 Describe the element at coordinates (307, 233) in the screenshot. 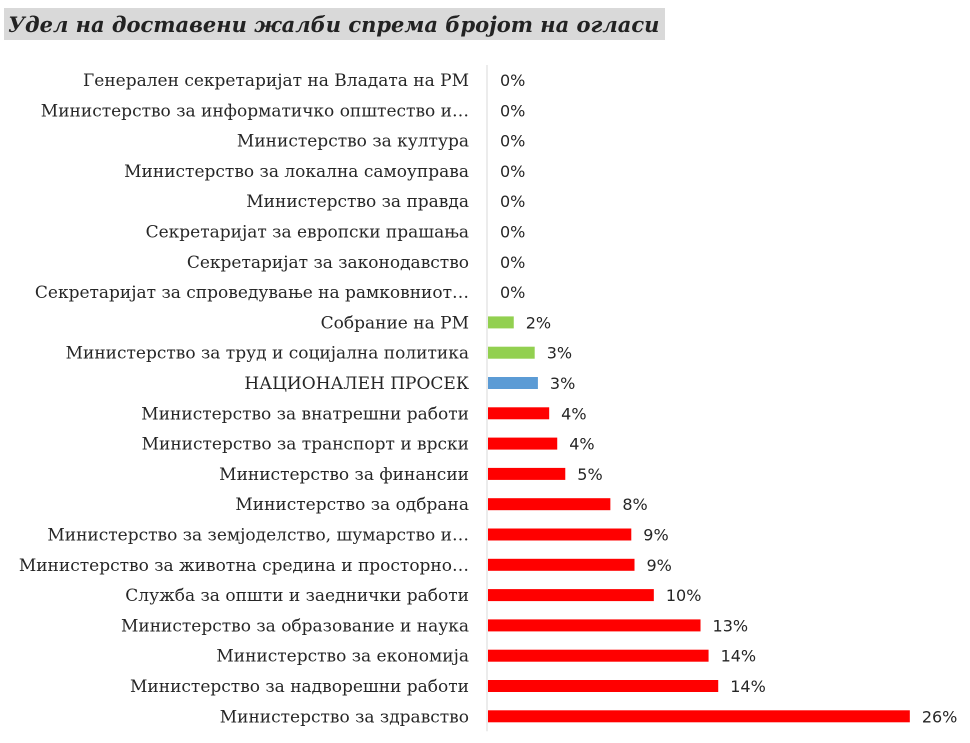

I see `category-label: Секретаријат за европски прашања` at that location.